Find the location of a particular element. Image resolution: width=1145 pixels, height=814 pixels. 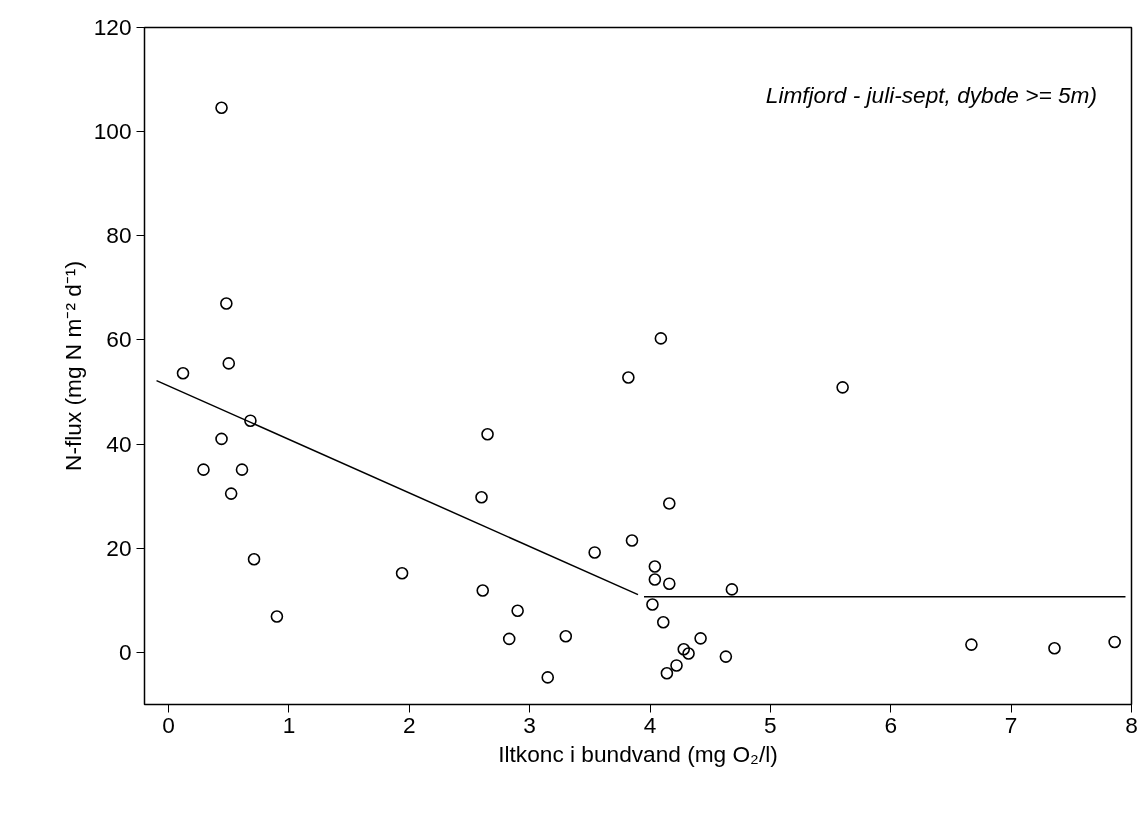

x-tick-label: 4 is located at coordinates (650, 724).